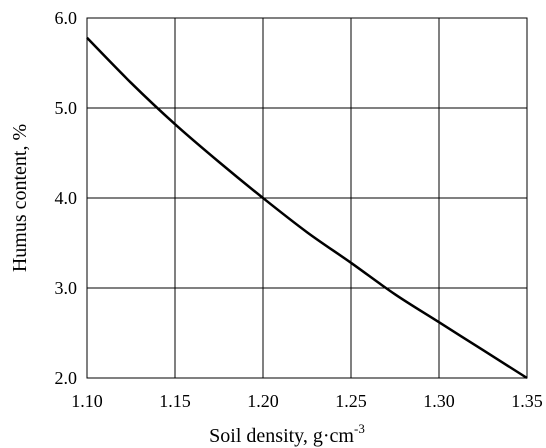  I want to click on y-tick-label: 3.0, so click(66, 288).